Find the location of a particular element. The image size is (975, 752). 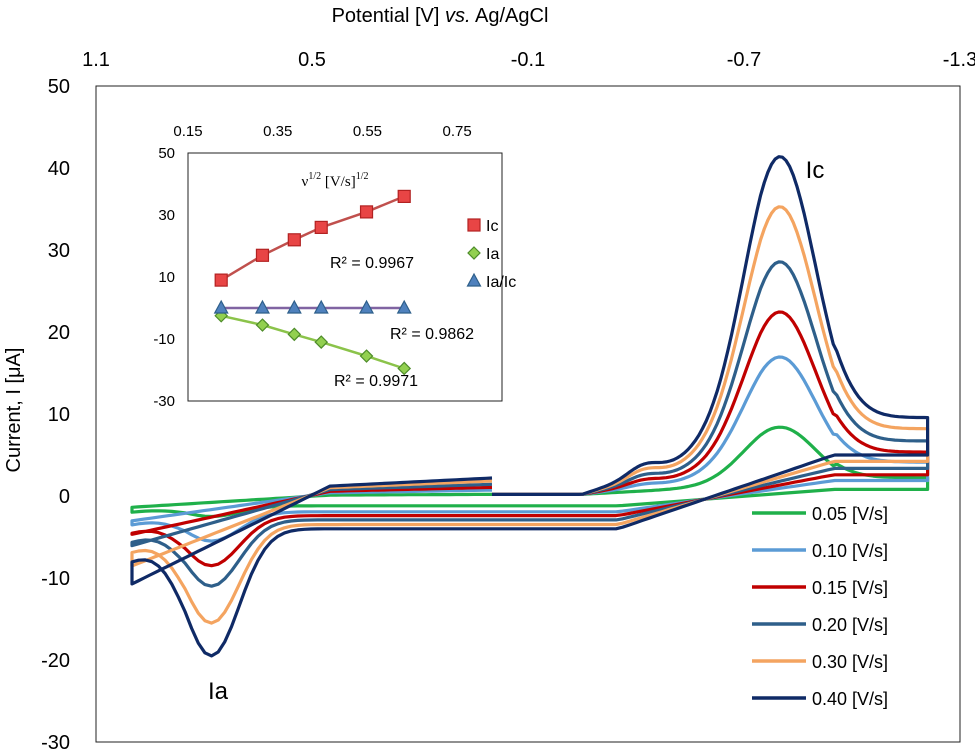

main-x-tick-label: 0.5 is located at coordinates (312, 60).